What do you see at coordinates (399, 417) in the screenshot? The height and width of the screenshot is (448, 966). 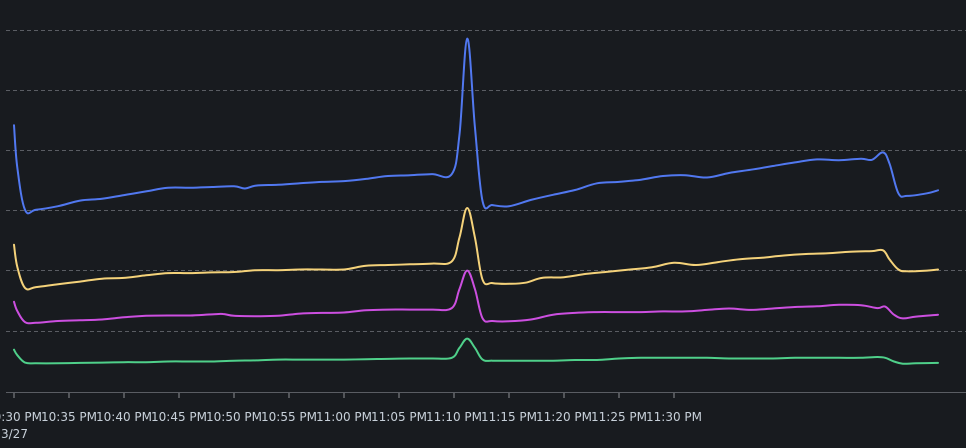 I see `x-tick-label: 11:05 PM` at bounding box center [399, 417].